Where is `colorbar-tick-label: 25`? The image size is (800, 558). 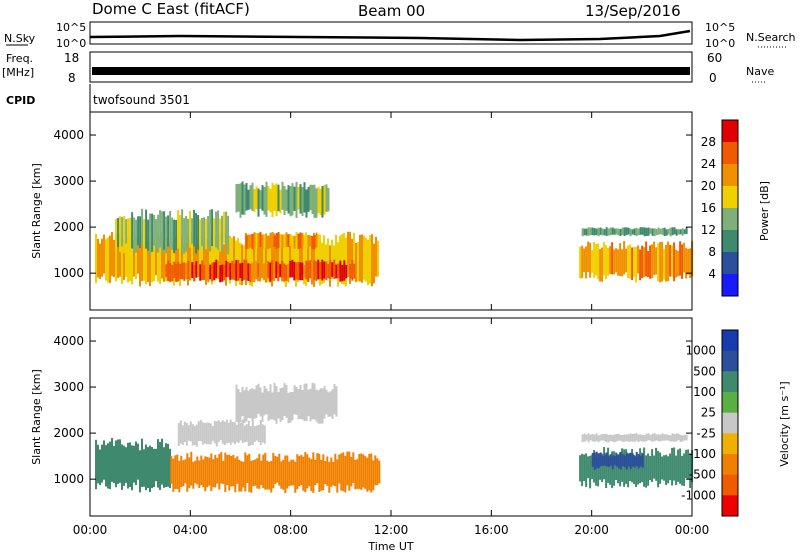 colorbar-tick-label: 25 is located at coordinates (708, 413).